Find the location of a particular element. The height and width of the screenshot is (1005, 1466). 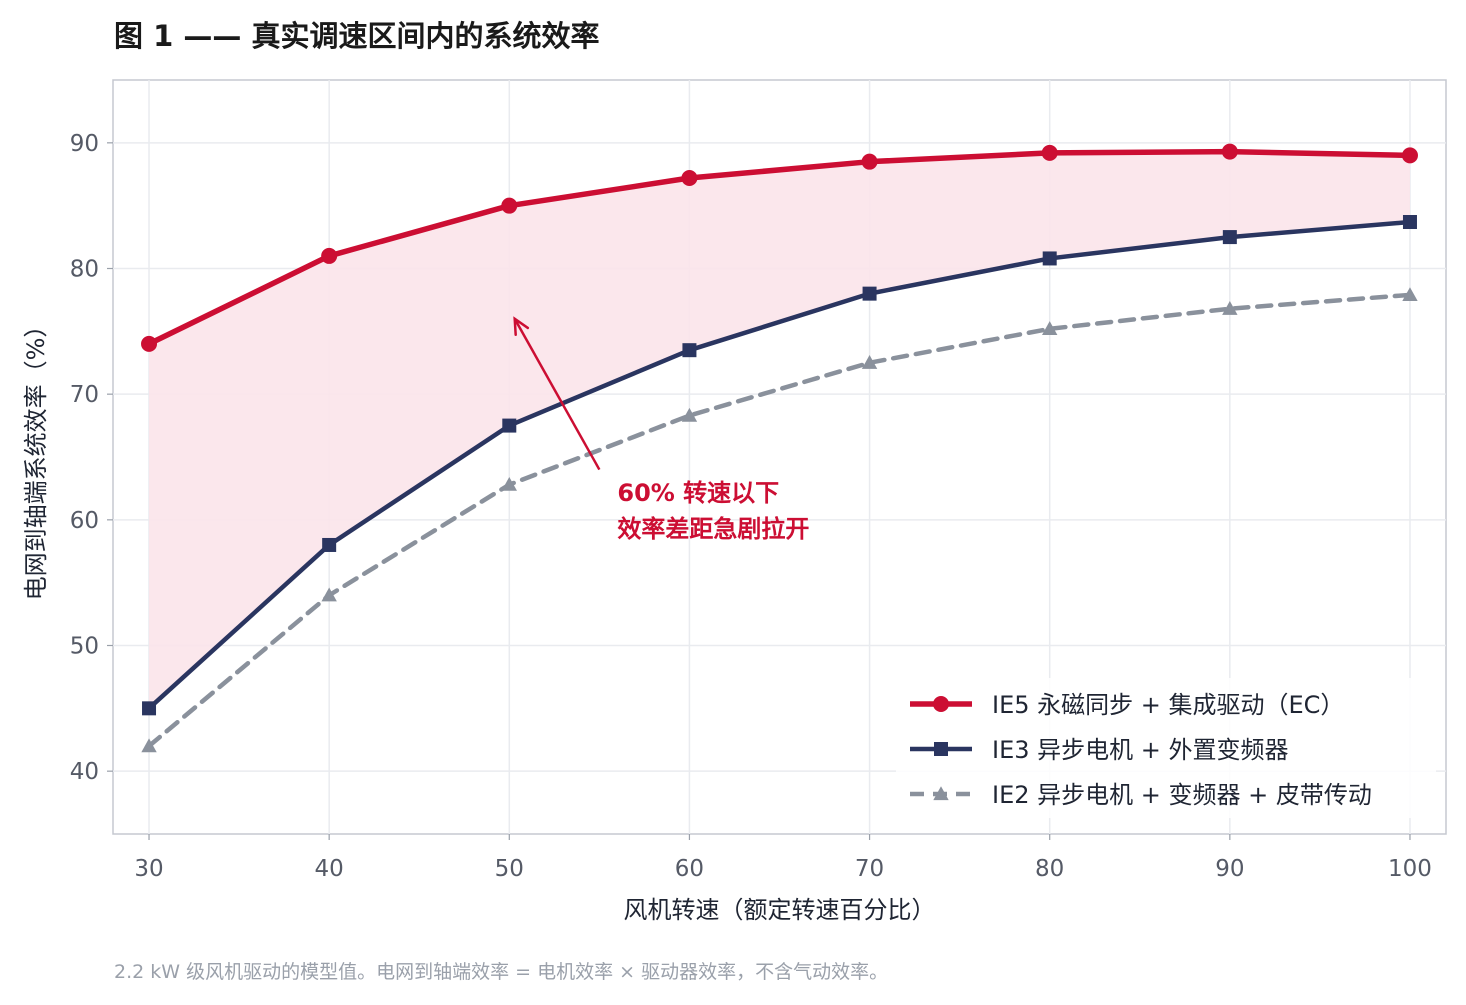

x-tick-label-60: 60 is located at coordinates (689, 869).